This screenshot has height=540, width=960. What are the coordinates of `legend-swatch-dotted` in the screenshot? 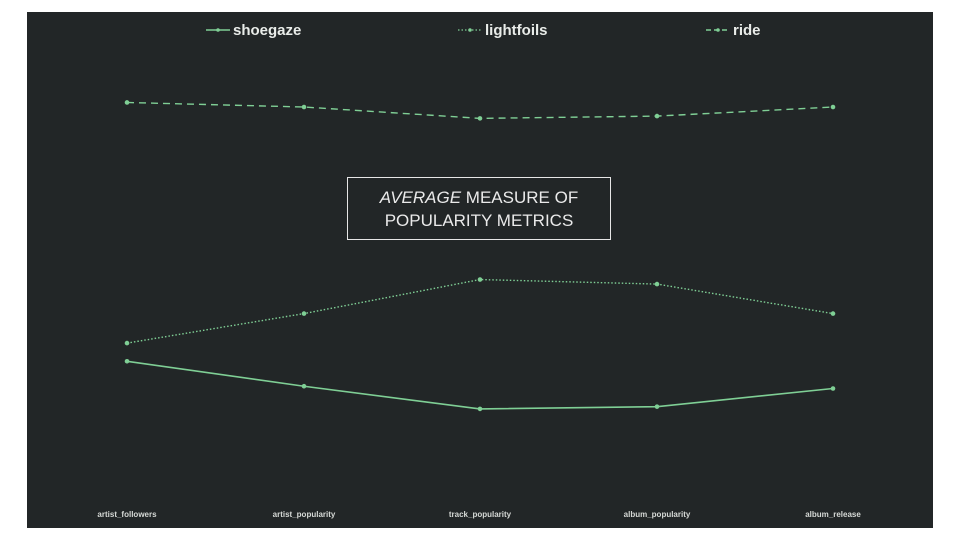 It's located at (470, 30).